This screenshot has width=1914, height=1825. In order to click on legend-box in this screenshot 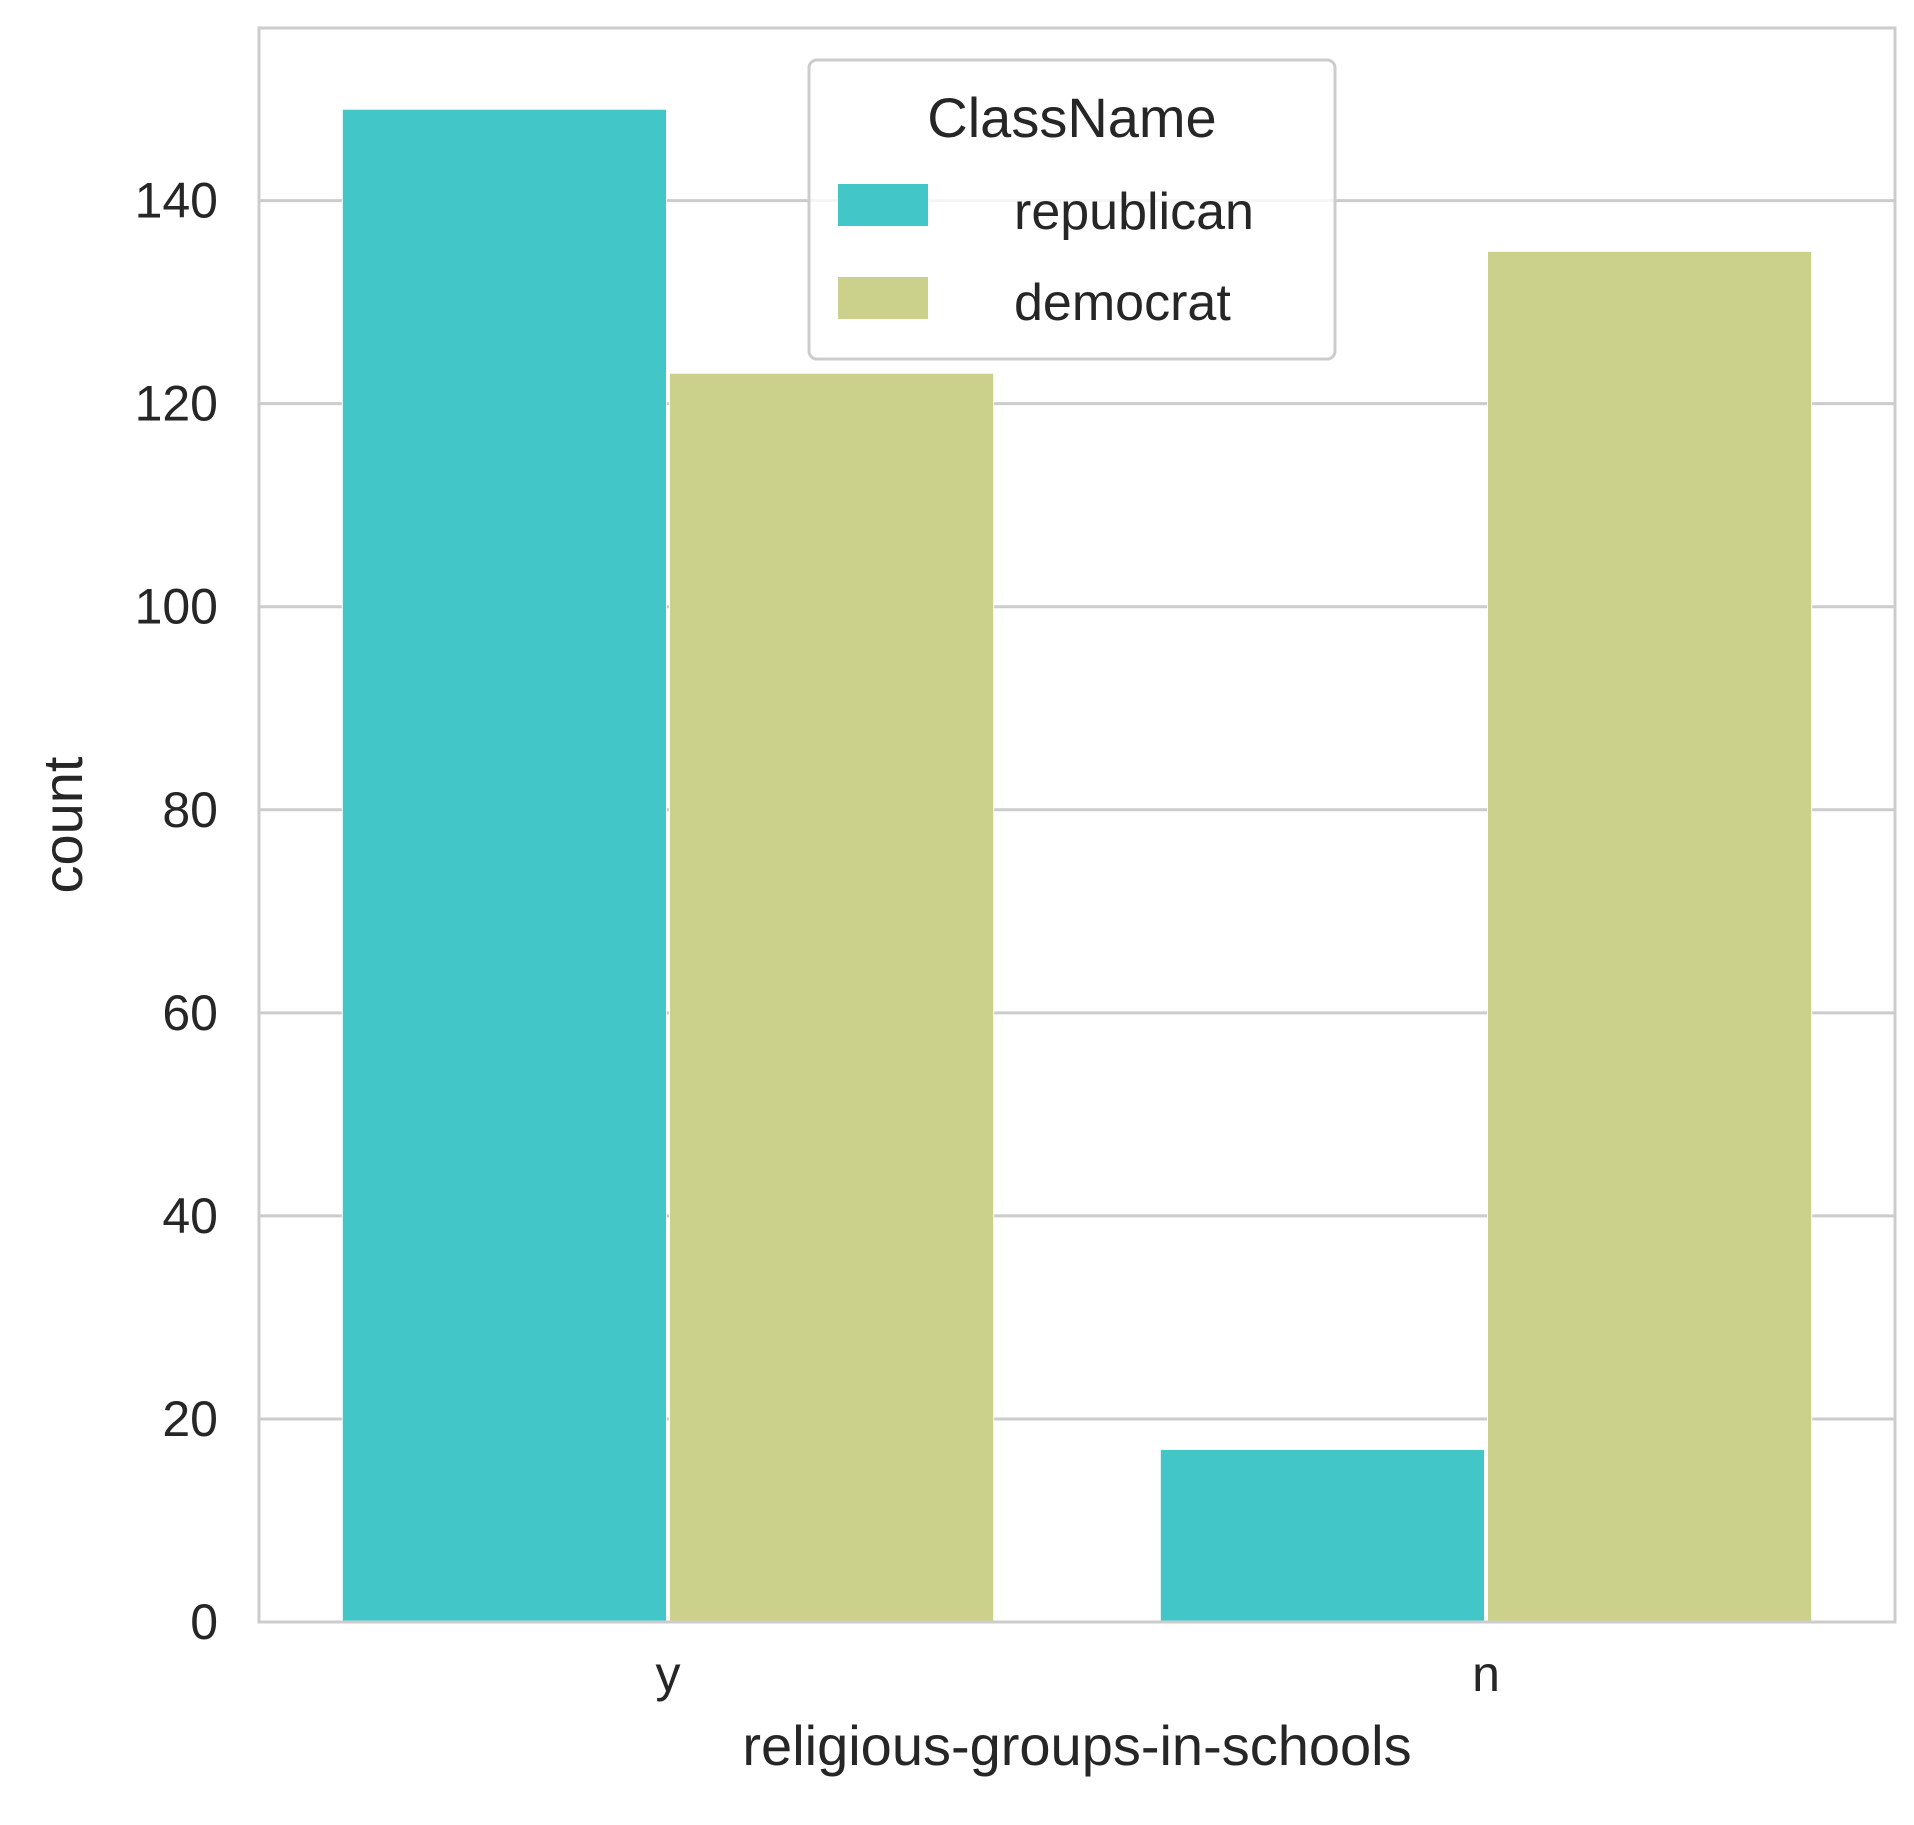, I will do `click(1072, 209)`.